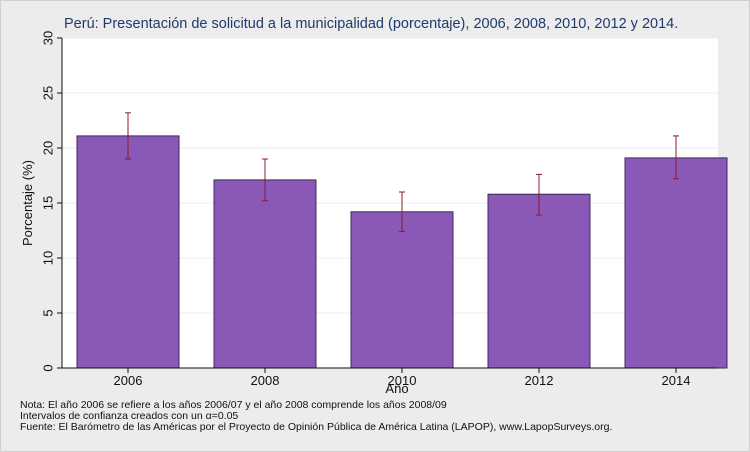 Image resolution: width=750 pixels, height=452 pixels. Describe the element at coordinates (48, 148) in the screenshot. I see `y-tick-label: 20` at that location.